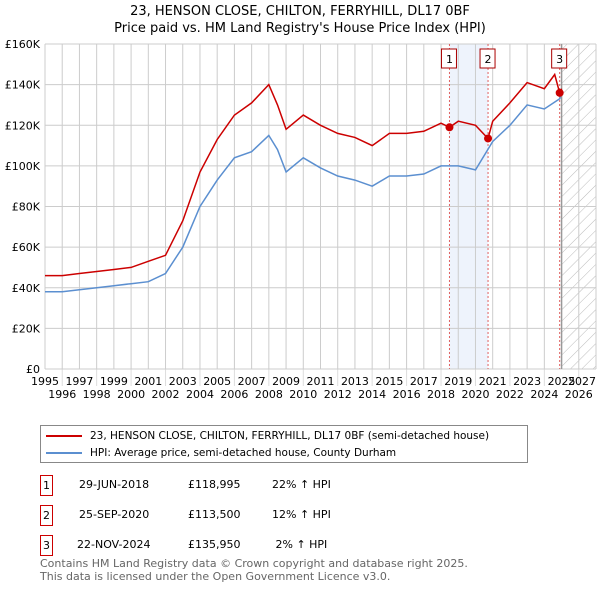 The image size is (600, 590). What do you see at coordinates (114, 484) in the screenshot?
I see `sale-date: 29-JUN-2018` at bounding box center [114, 484].